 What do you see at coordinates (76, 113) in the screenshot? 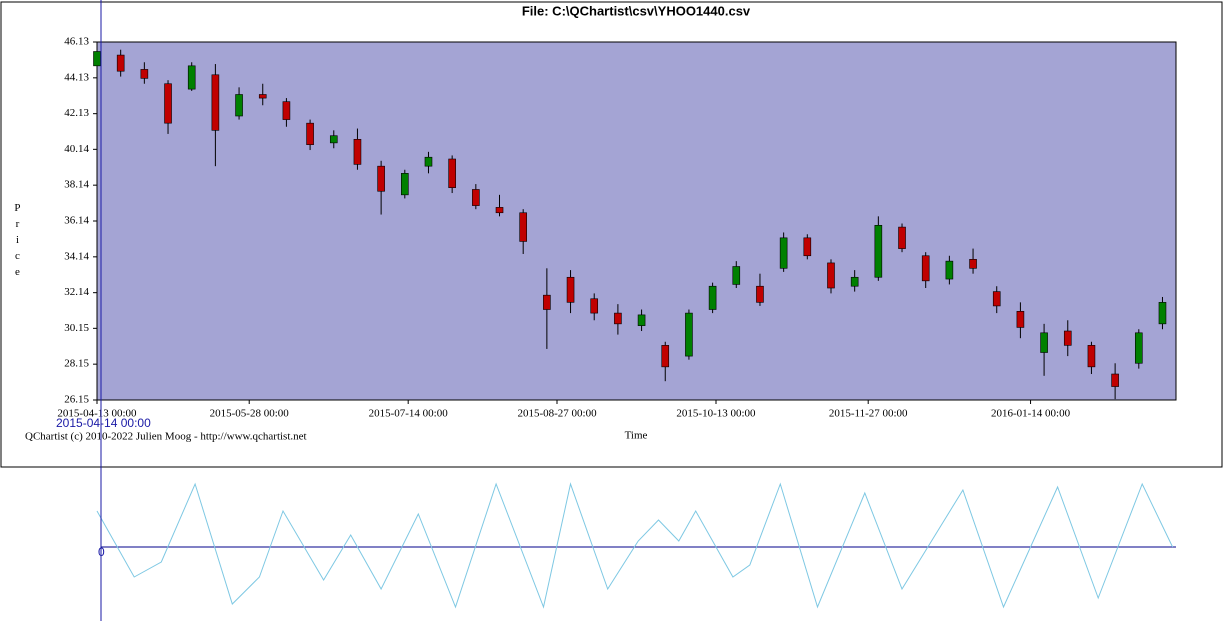
I see `y-tick-label: 42.13` at bounding box center [76, 113].